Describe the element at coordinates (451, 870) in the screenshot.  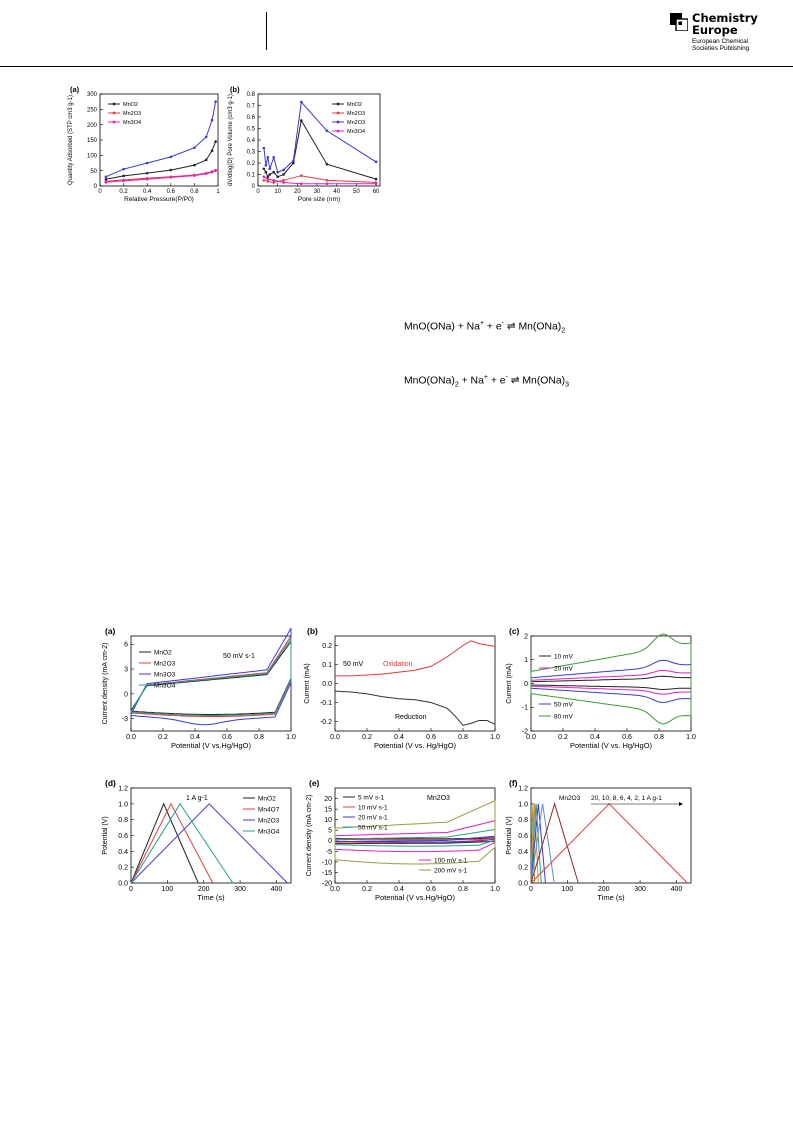
I see `legend-label: 200 mV s-1` at that location.